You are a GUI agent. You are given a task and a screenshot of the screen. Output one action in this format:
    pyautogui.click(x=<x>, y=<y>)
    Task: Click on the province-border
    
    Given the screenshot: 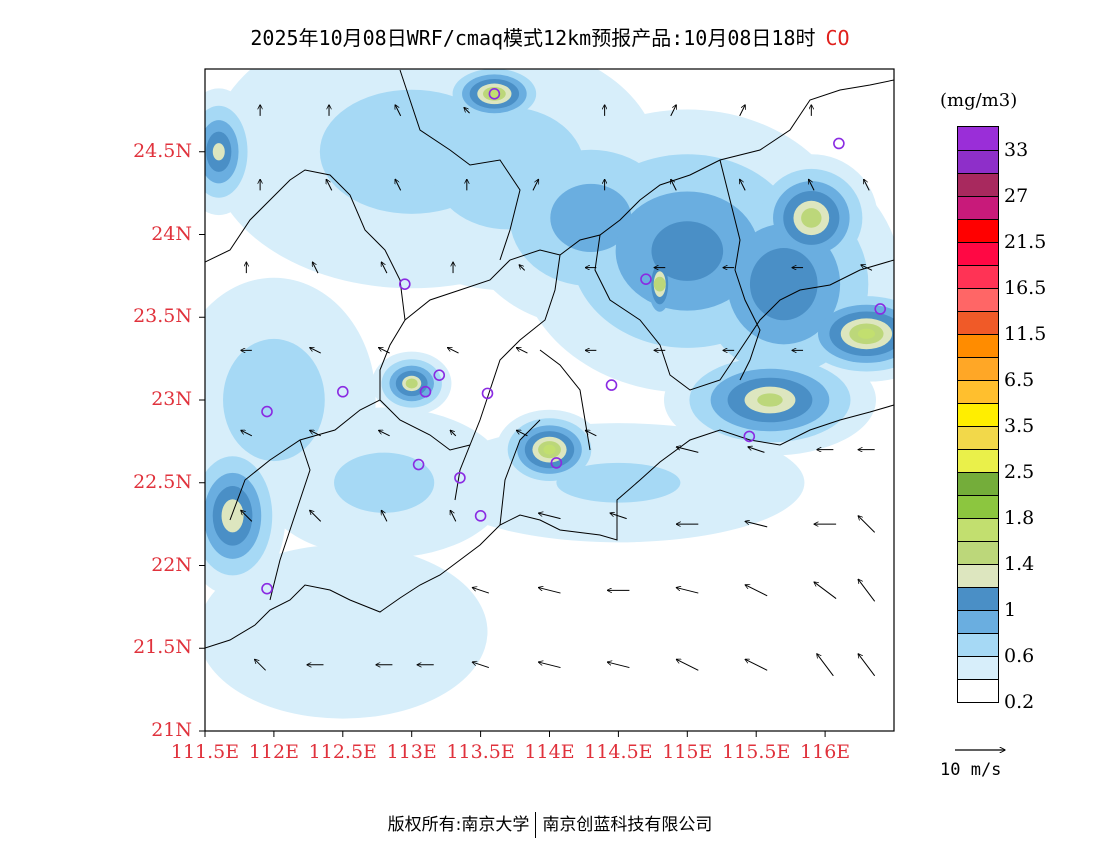 What is the action you would take?
    pyautogui.click(x=305, y=345)
    